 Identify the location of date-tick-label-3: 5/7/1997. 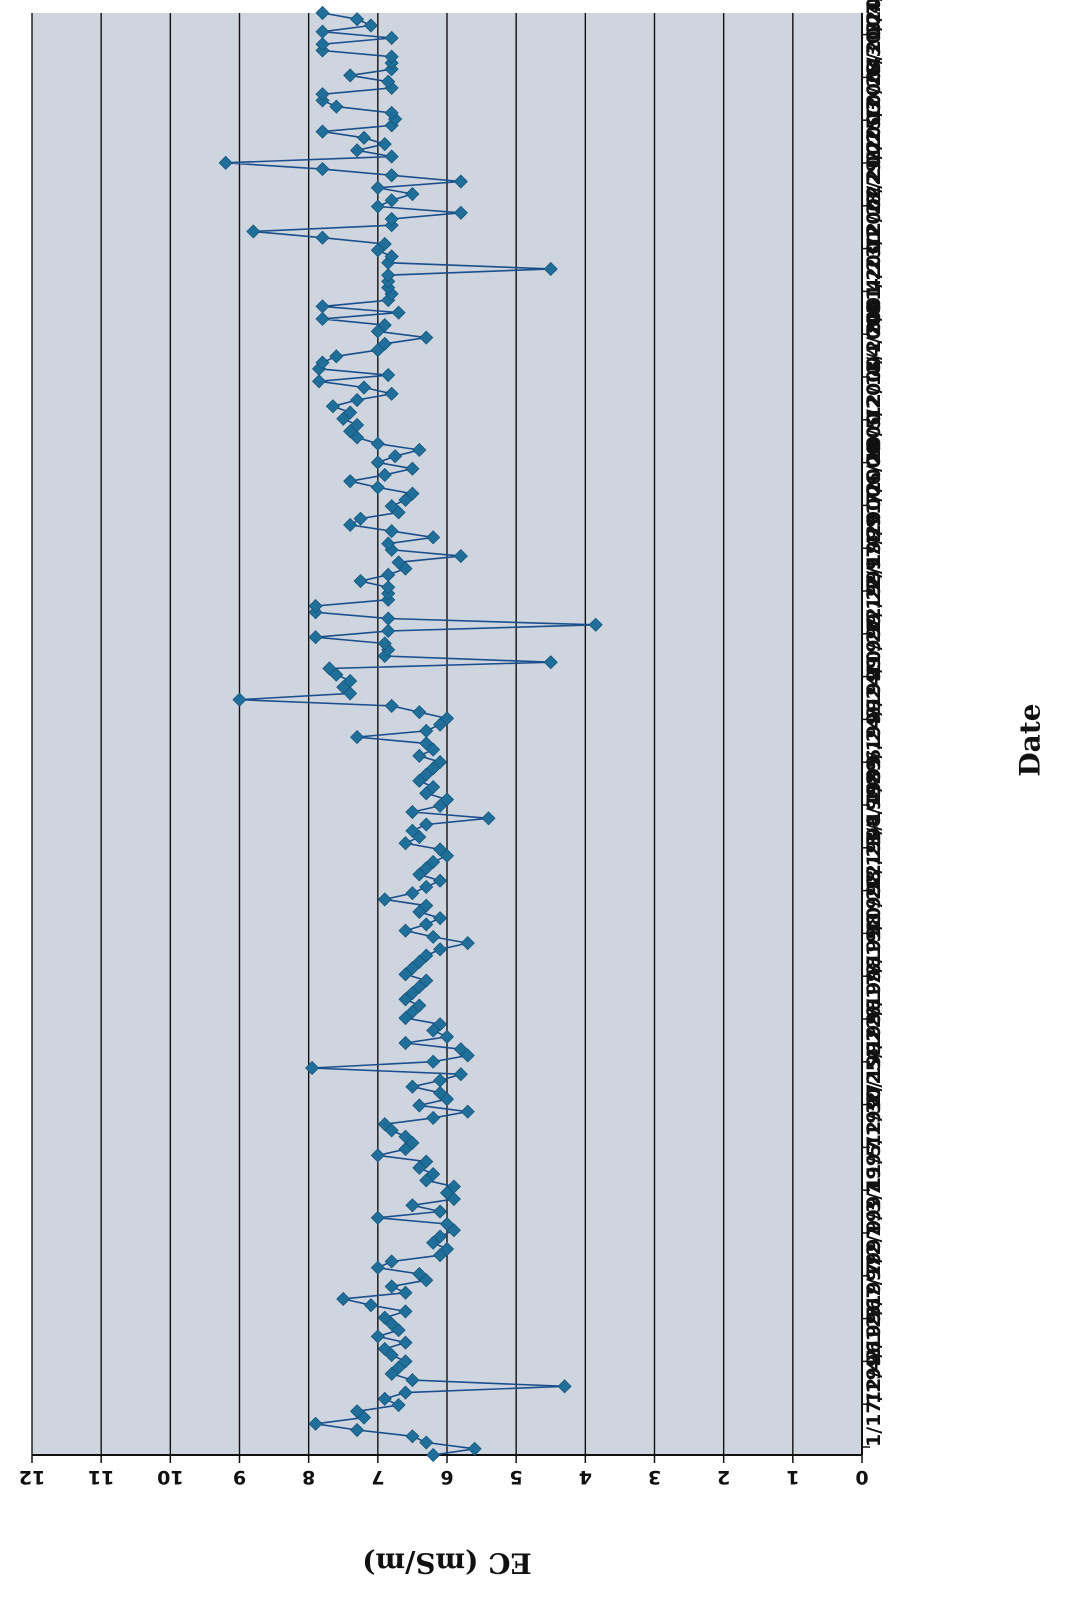
(874, 1271).